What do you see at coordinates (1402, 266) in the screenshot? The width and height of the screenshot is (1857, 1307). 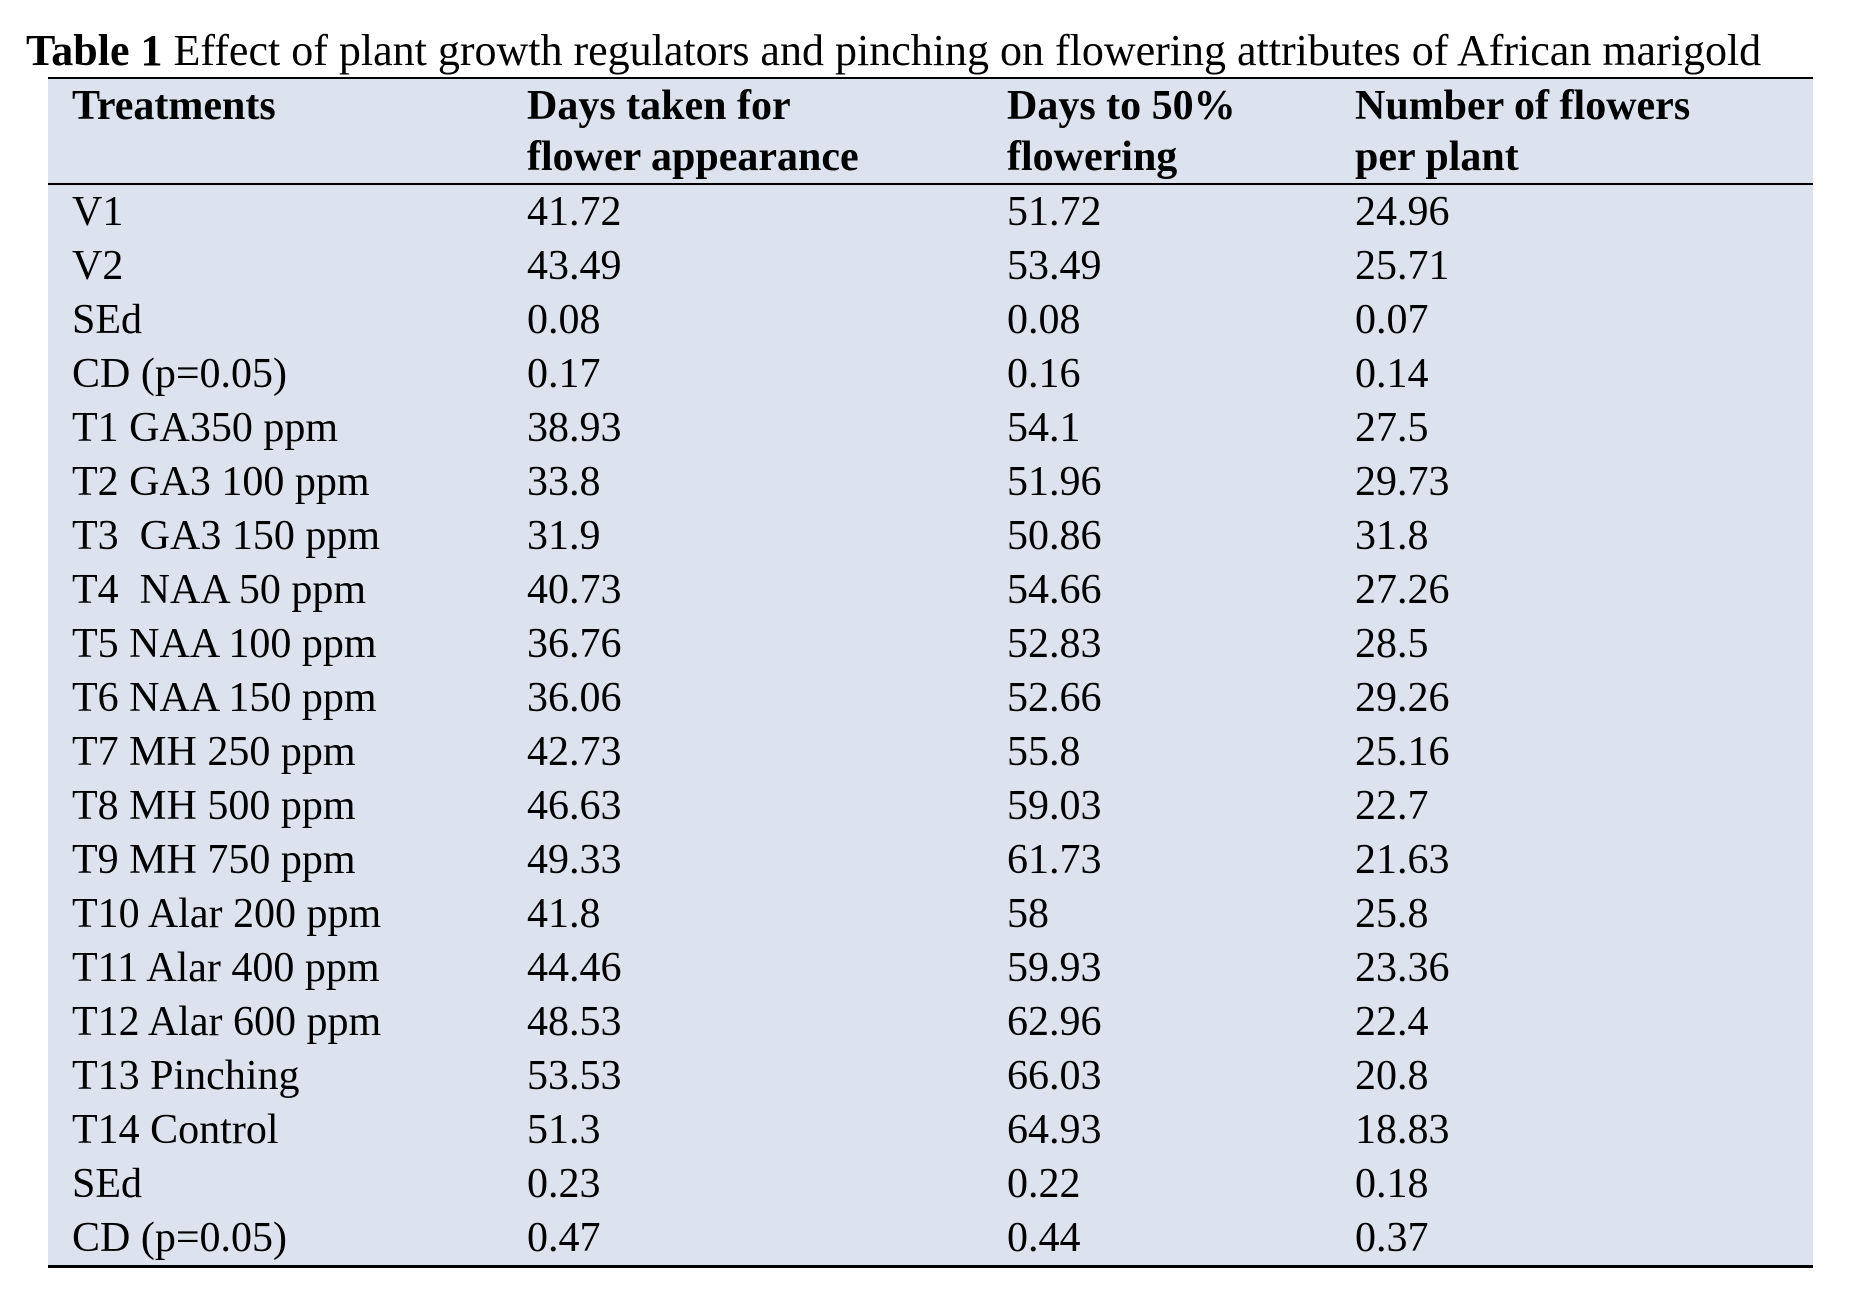 I see `cell-flowers-per-plant: 25.71` at bounding box center [1402, 266].